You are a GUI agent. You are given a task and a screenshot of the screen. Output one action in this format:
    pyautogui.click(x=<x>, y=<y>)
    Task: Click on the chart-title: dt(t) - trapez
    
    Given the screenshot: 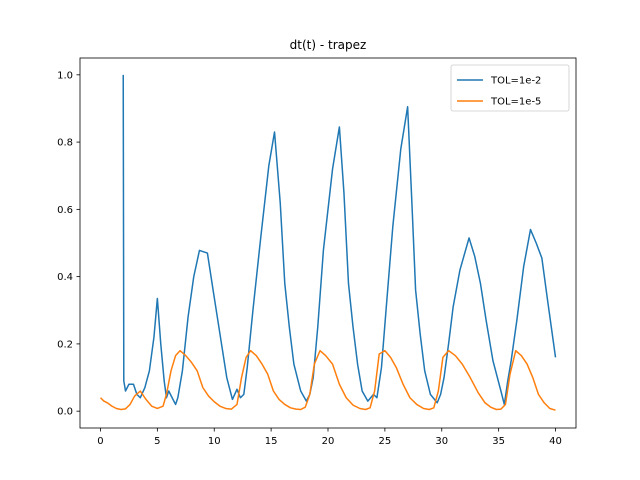 What is the action you would take?
    pyautogui.click(x=328, y=45)
    